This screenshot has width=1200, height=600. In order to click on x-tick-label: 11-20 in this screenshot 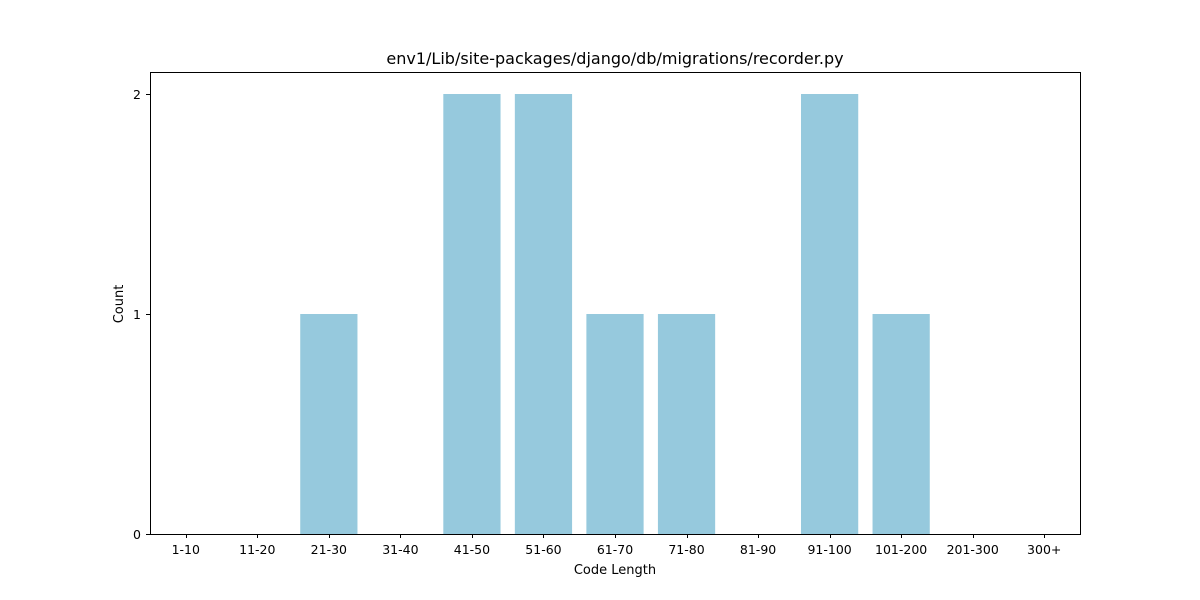, I will do `click(257, 549)`.